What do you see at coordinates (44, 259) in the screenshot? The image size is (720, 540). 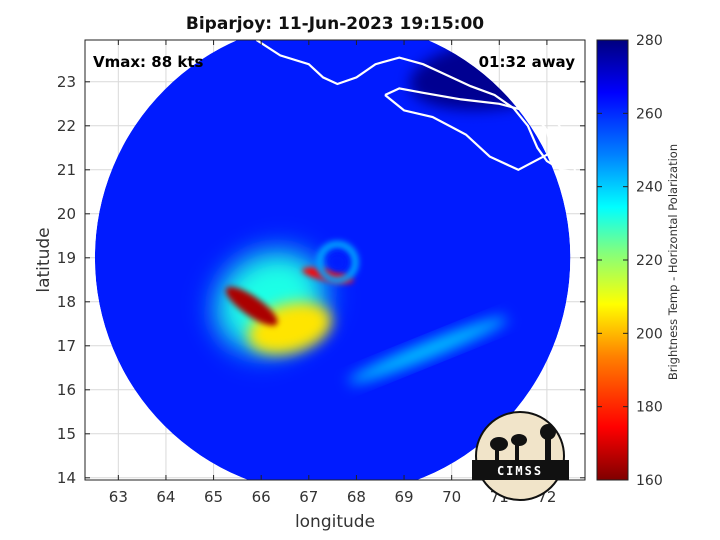 I see `y-axis-label: latitude` at bounding box center [44, 259].